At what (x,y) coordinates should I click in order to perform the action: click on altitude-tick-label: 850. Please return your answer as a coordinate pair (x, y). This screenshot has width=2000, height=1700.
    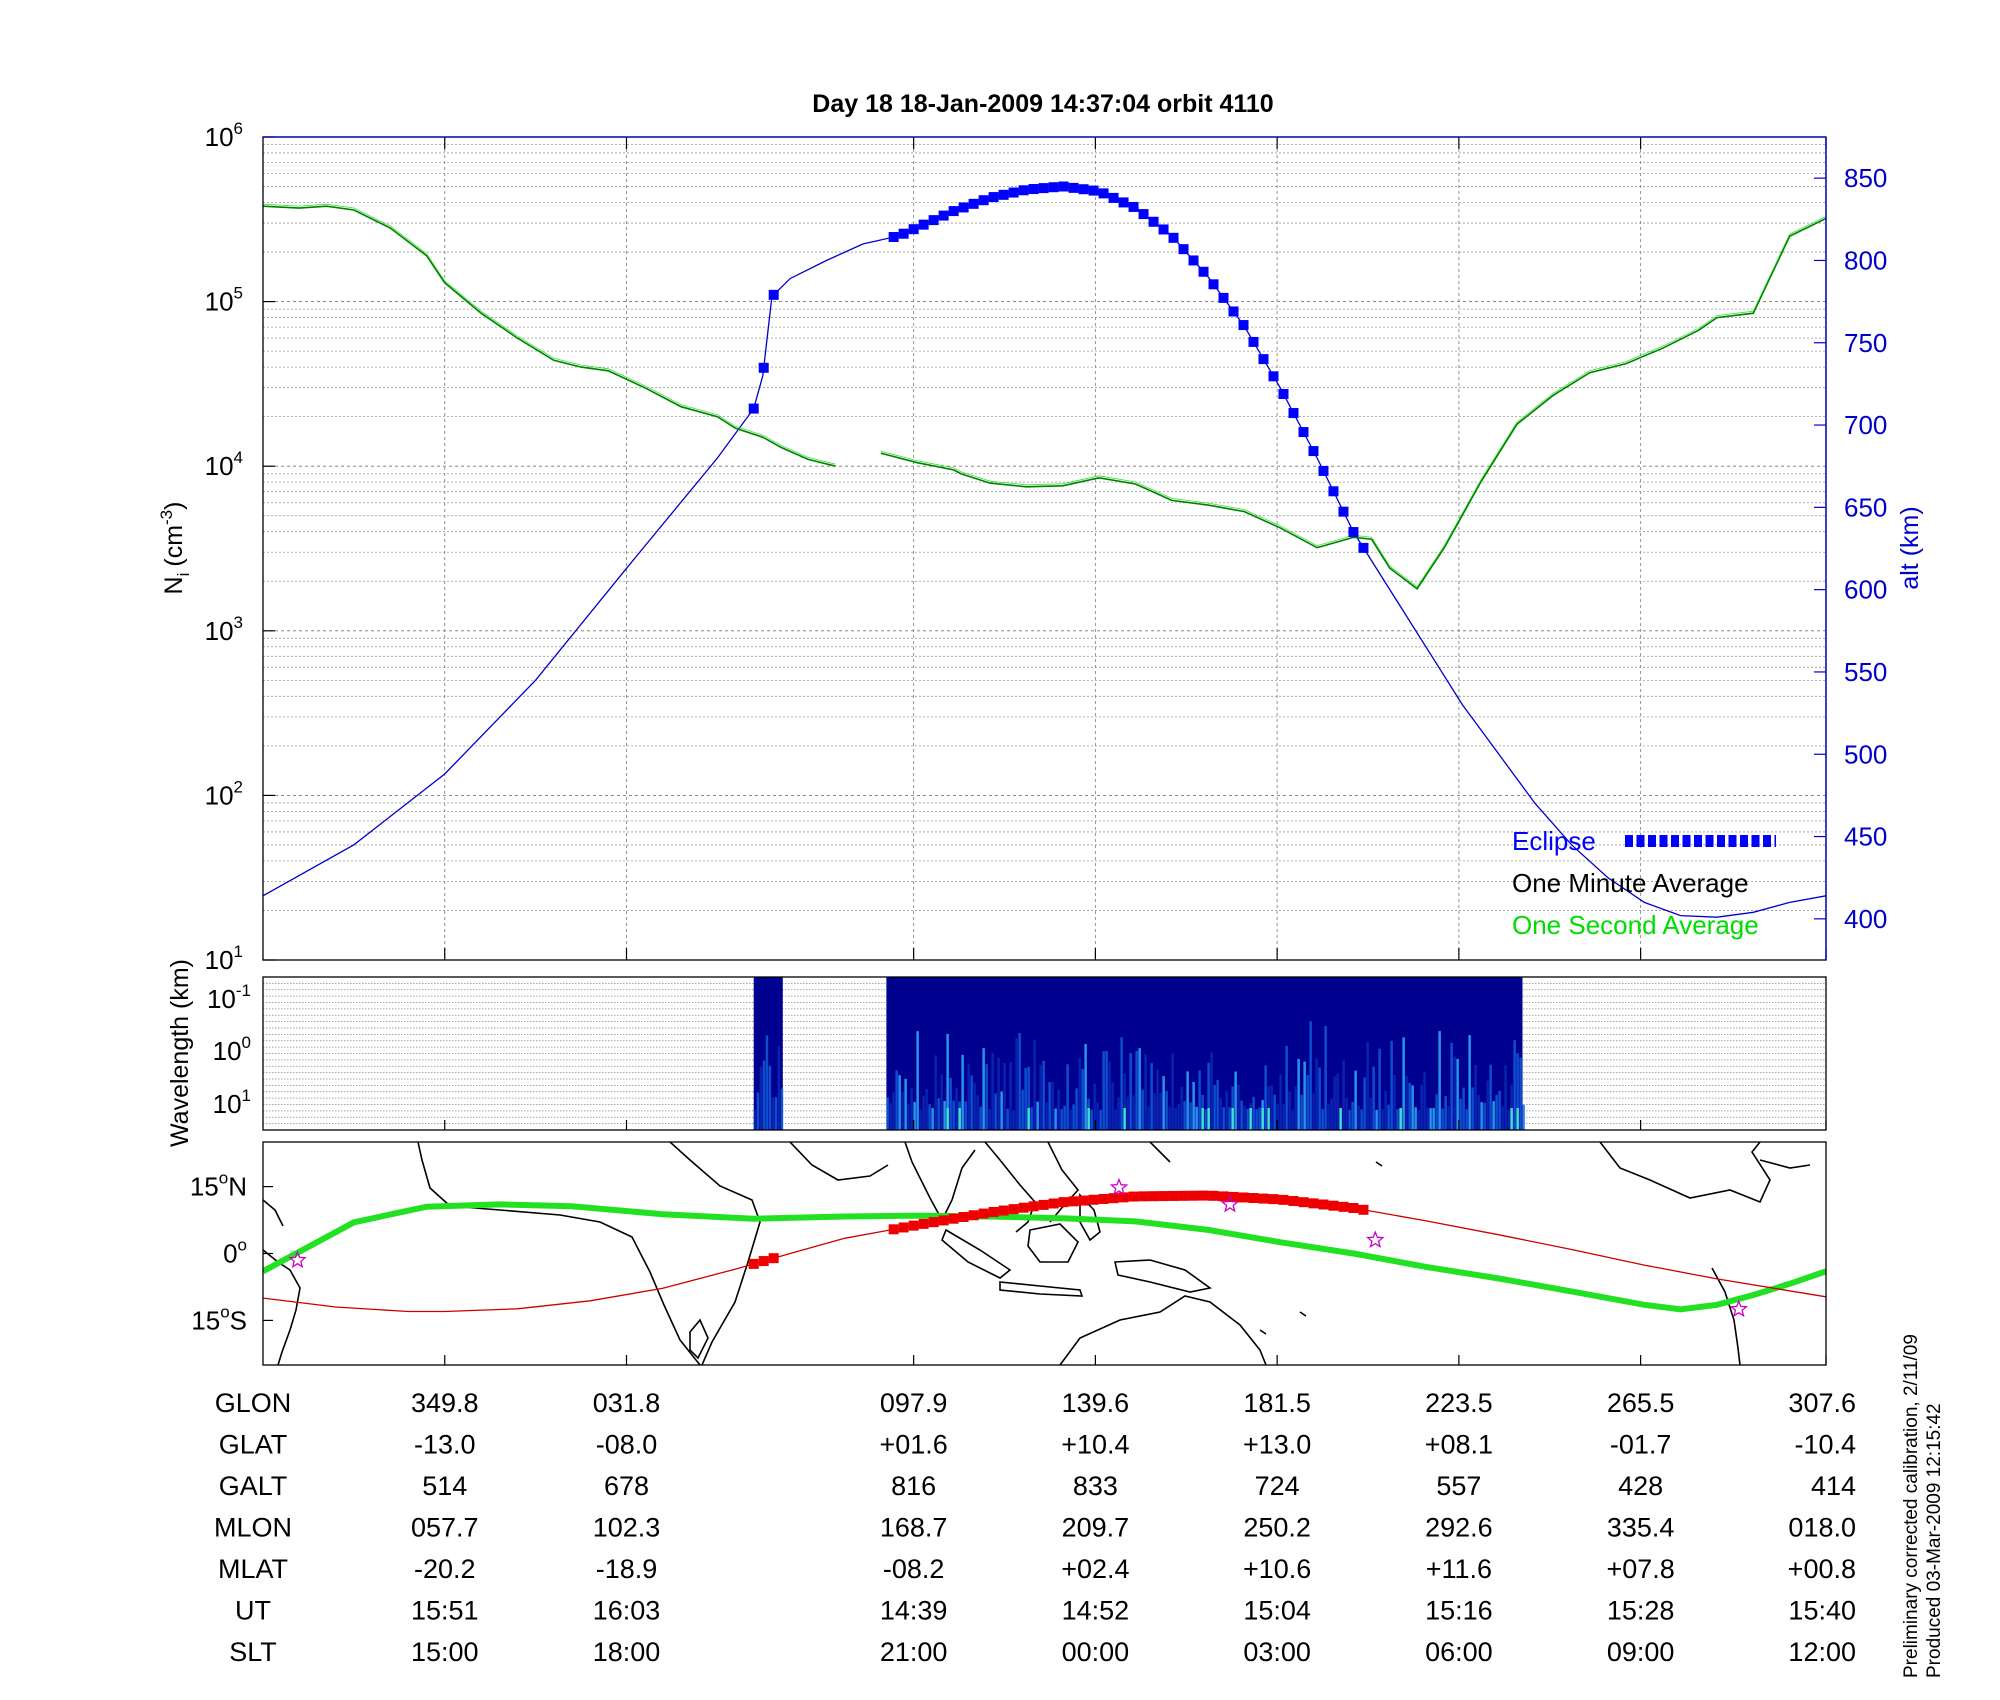
    Looking at the image, I should click on (1865, 178).